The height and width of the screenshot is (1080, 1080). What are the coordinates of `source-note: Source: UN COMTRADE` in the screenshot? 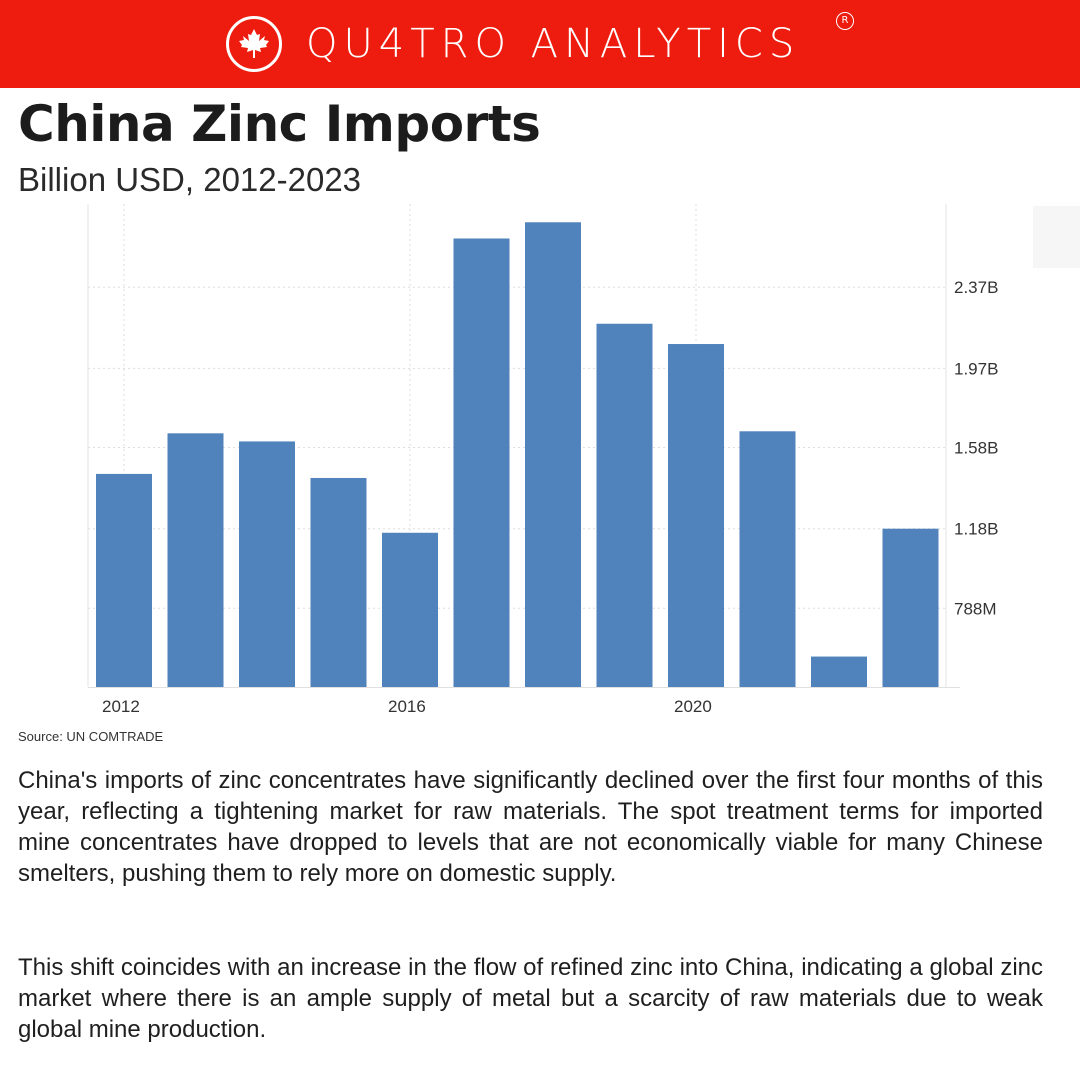 It's located at (91, 736).